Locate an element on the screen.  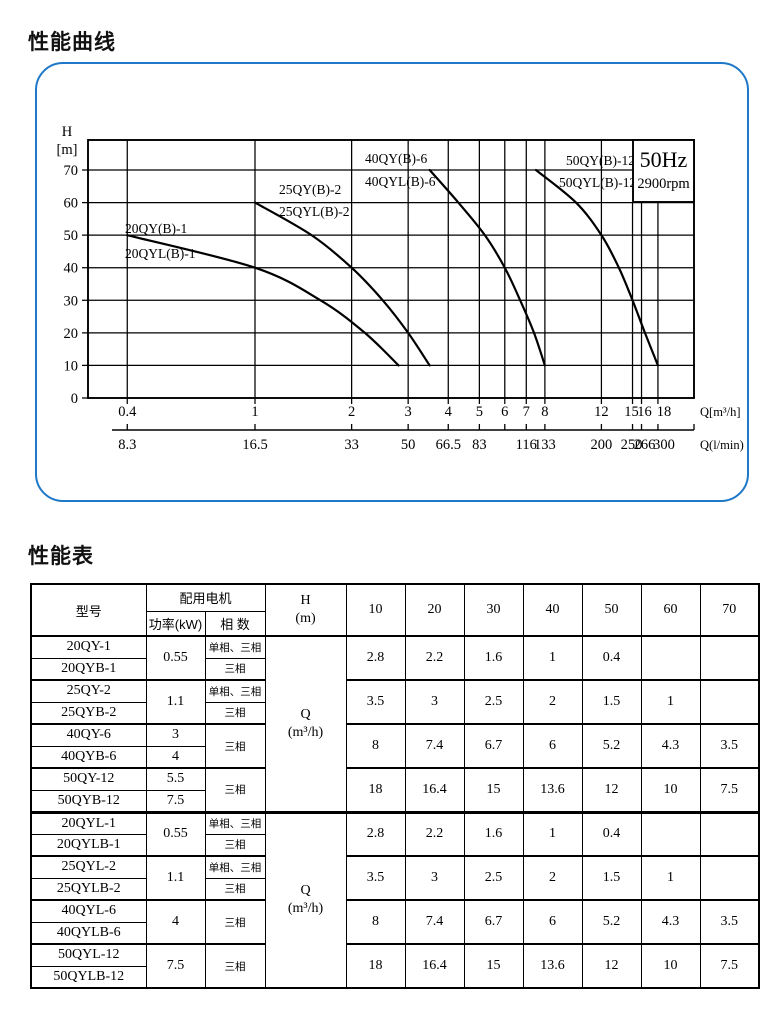
lmin-tick-label: 8.3 is located at coordinates (127, 445).